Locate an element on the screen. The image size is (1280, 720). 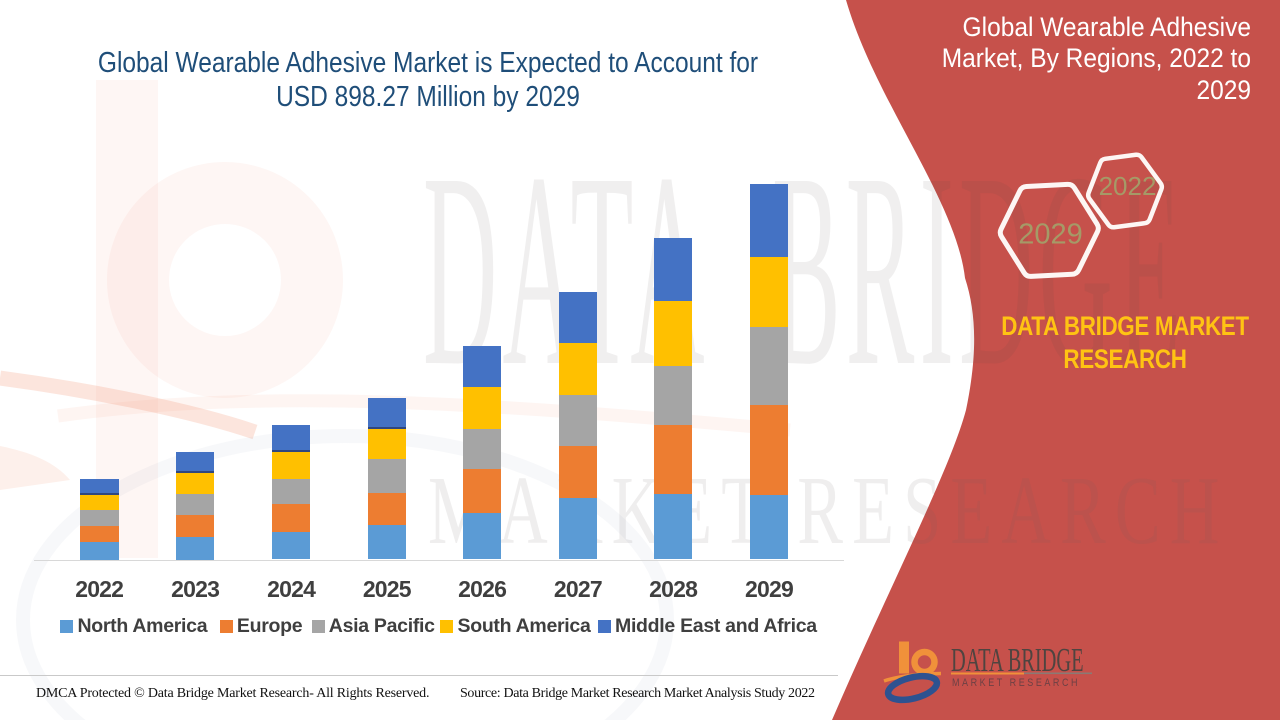
svg-text: 2022 is located at coordinates (1128, 186).